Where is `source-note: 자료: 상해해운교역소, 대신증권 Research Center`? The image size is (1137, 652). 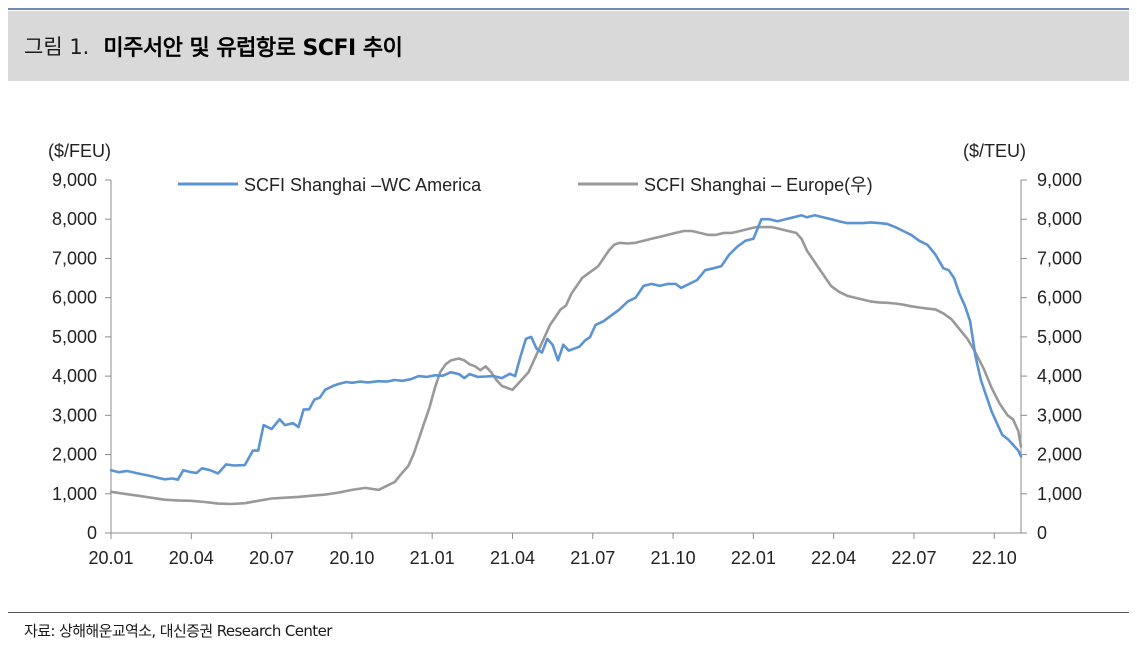 source-note: 자료: 상해해운교역소, 대신증권 Research Center is located at coordinates (178, 631).